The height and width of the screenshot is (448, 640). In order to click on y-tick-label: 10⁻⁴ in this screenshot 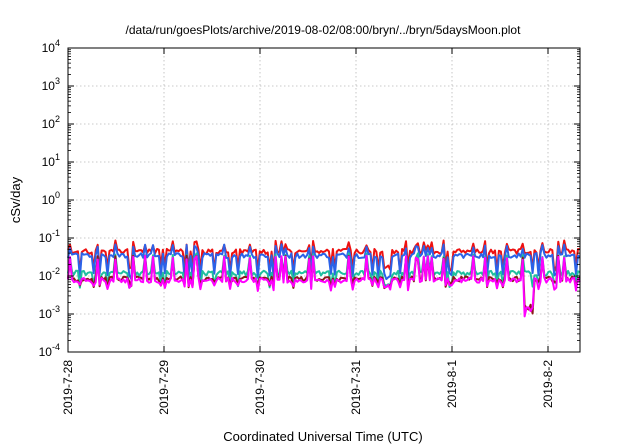, I will do `click(49, 350)`.